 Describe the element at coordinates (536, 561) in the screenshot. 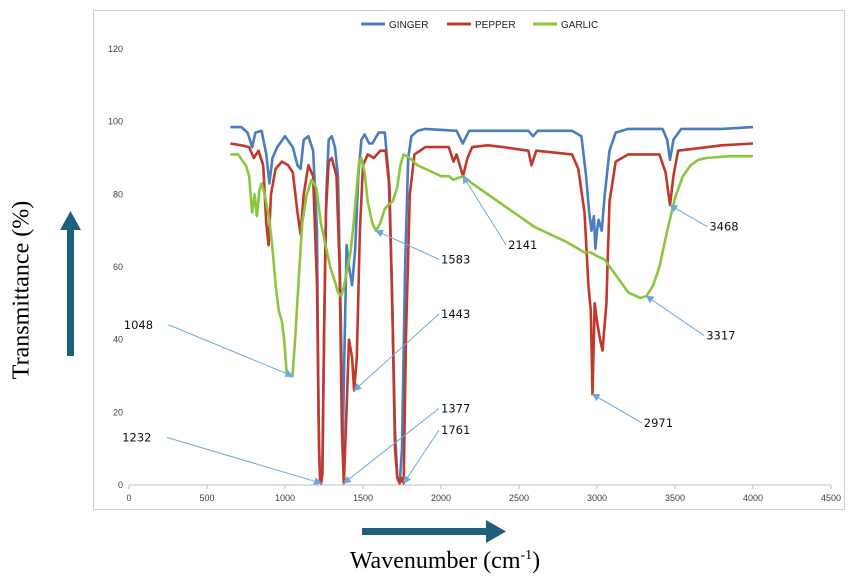

I see `x-axis-label-close: )` at that location.